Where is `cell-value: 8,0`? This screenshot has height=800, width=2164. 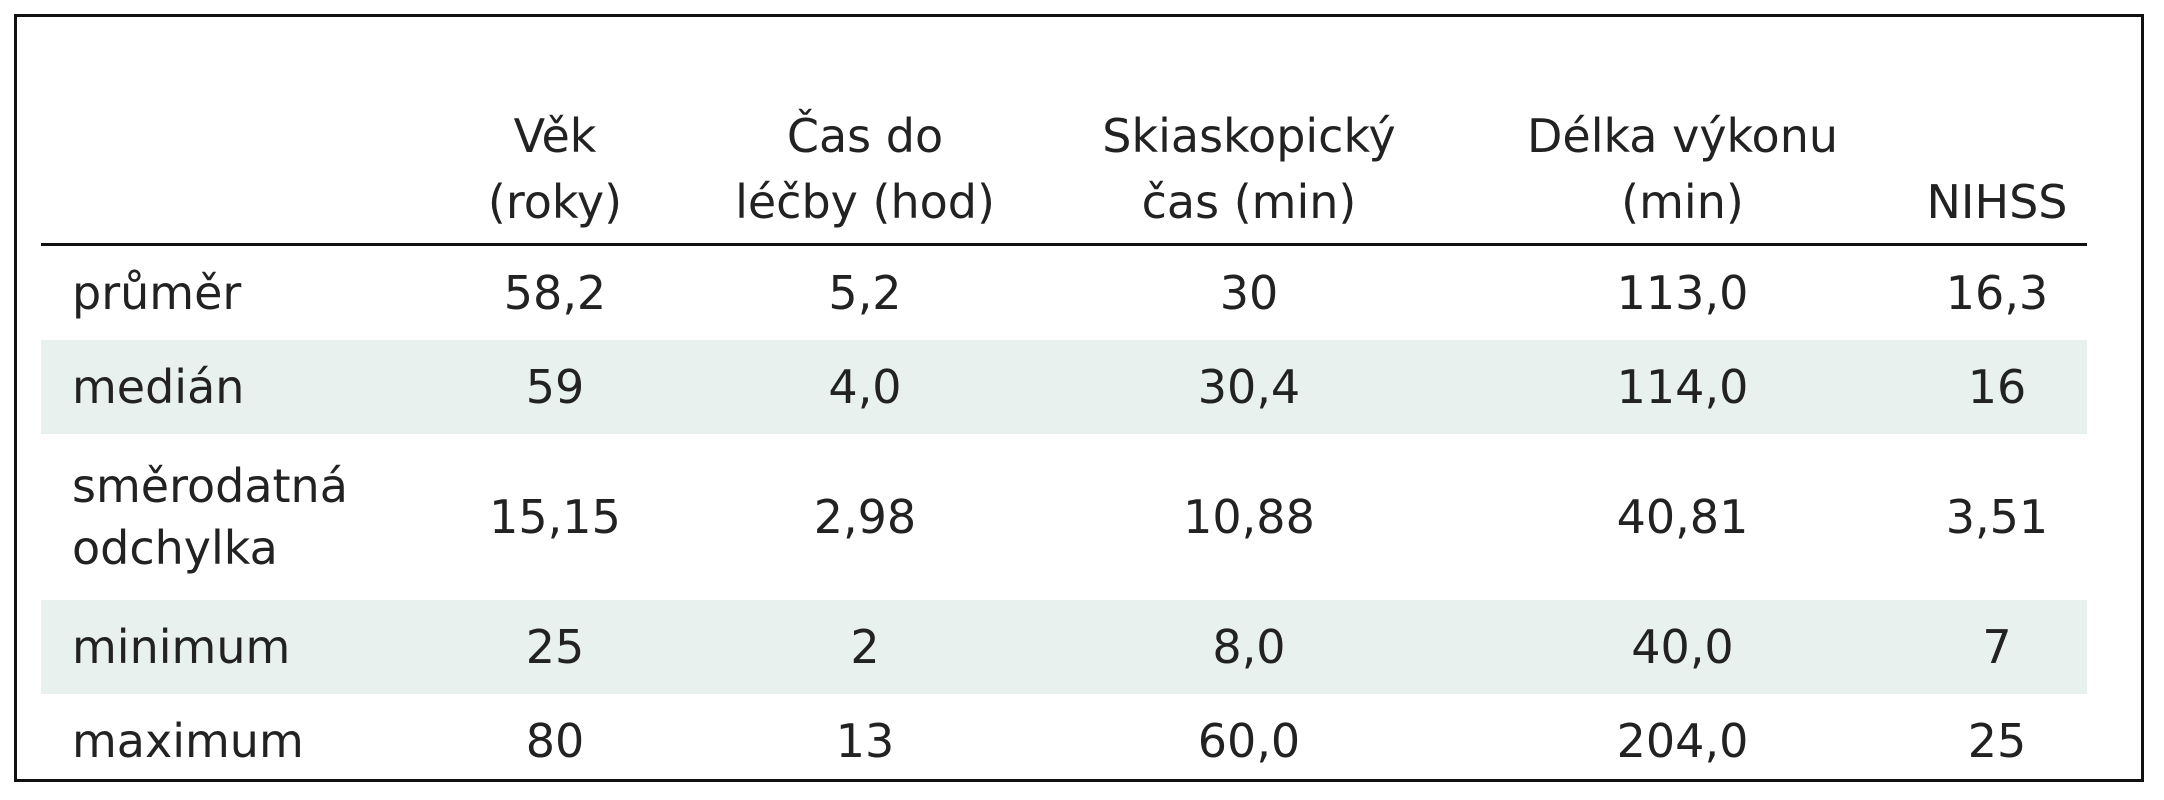
cell-value: 8,0 is located at coordinates (1249, 647).